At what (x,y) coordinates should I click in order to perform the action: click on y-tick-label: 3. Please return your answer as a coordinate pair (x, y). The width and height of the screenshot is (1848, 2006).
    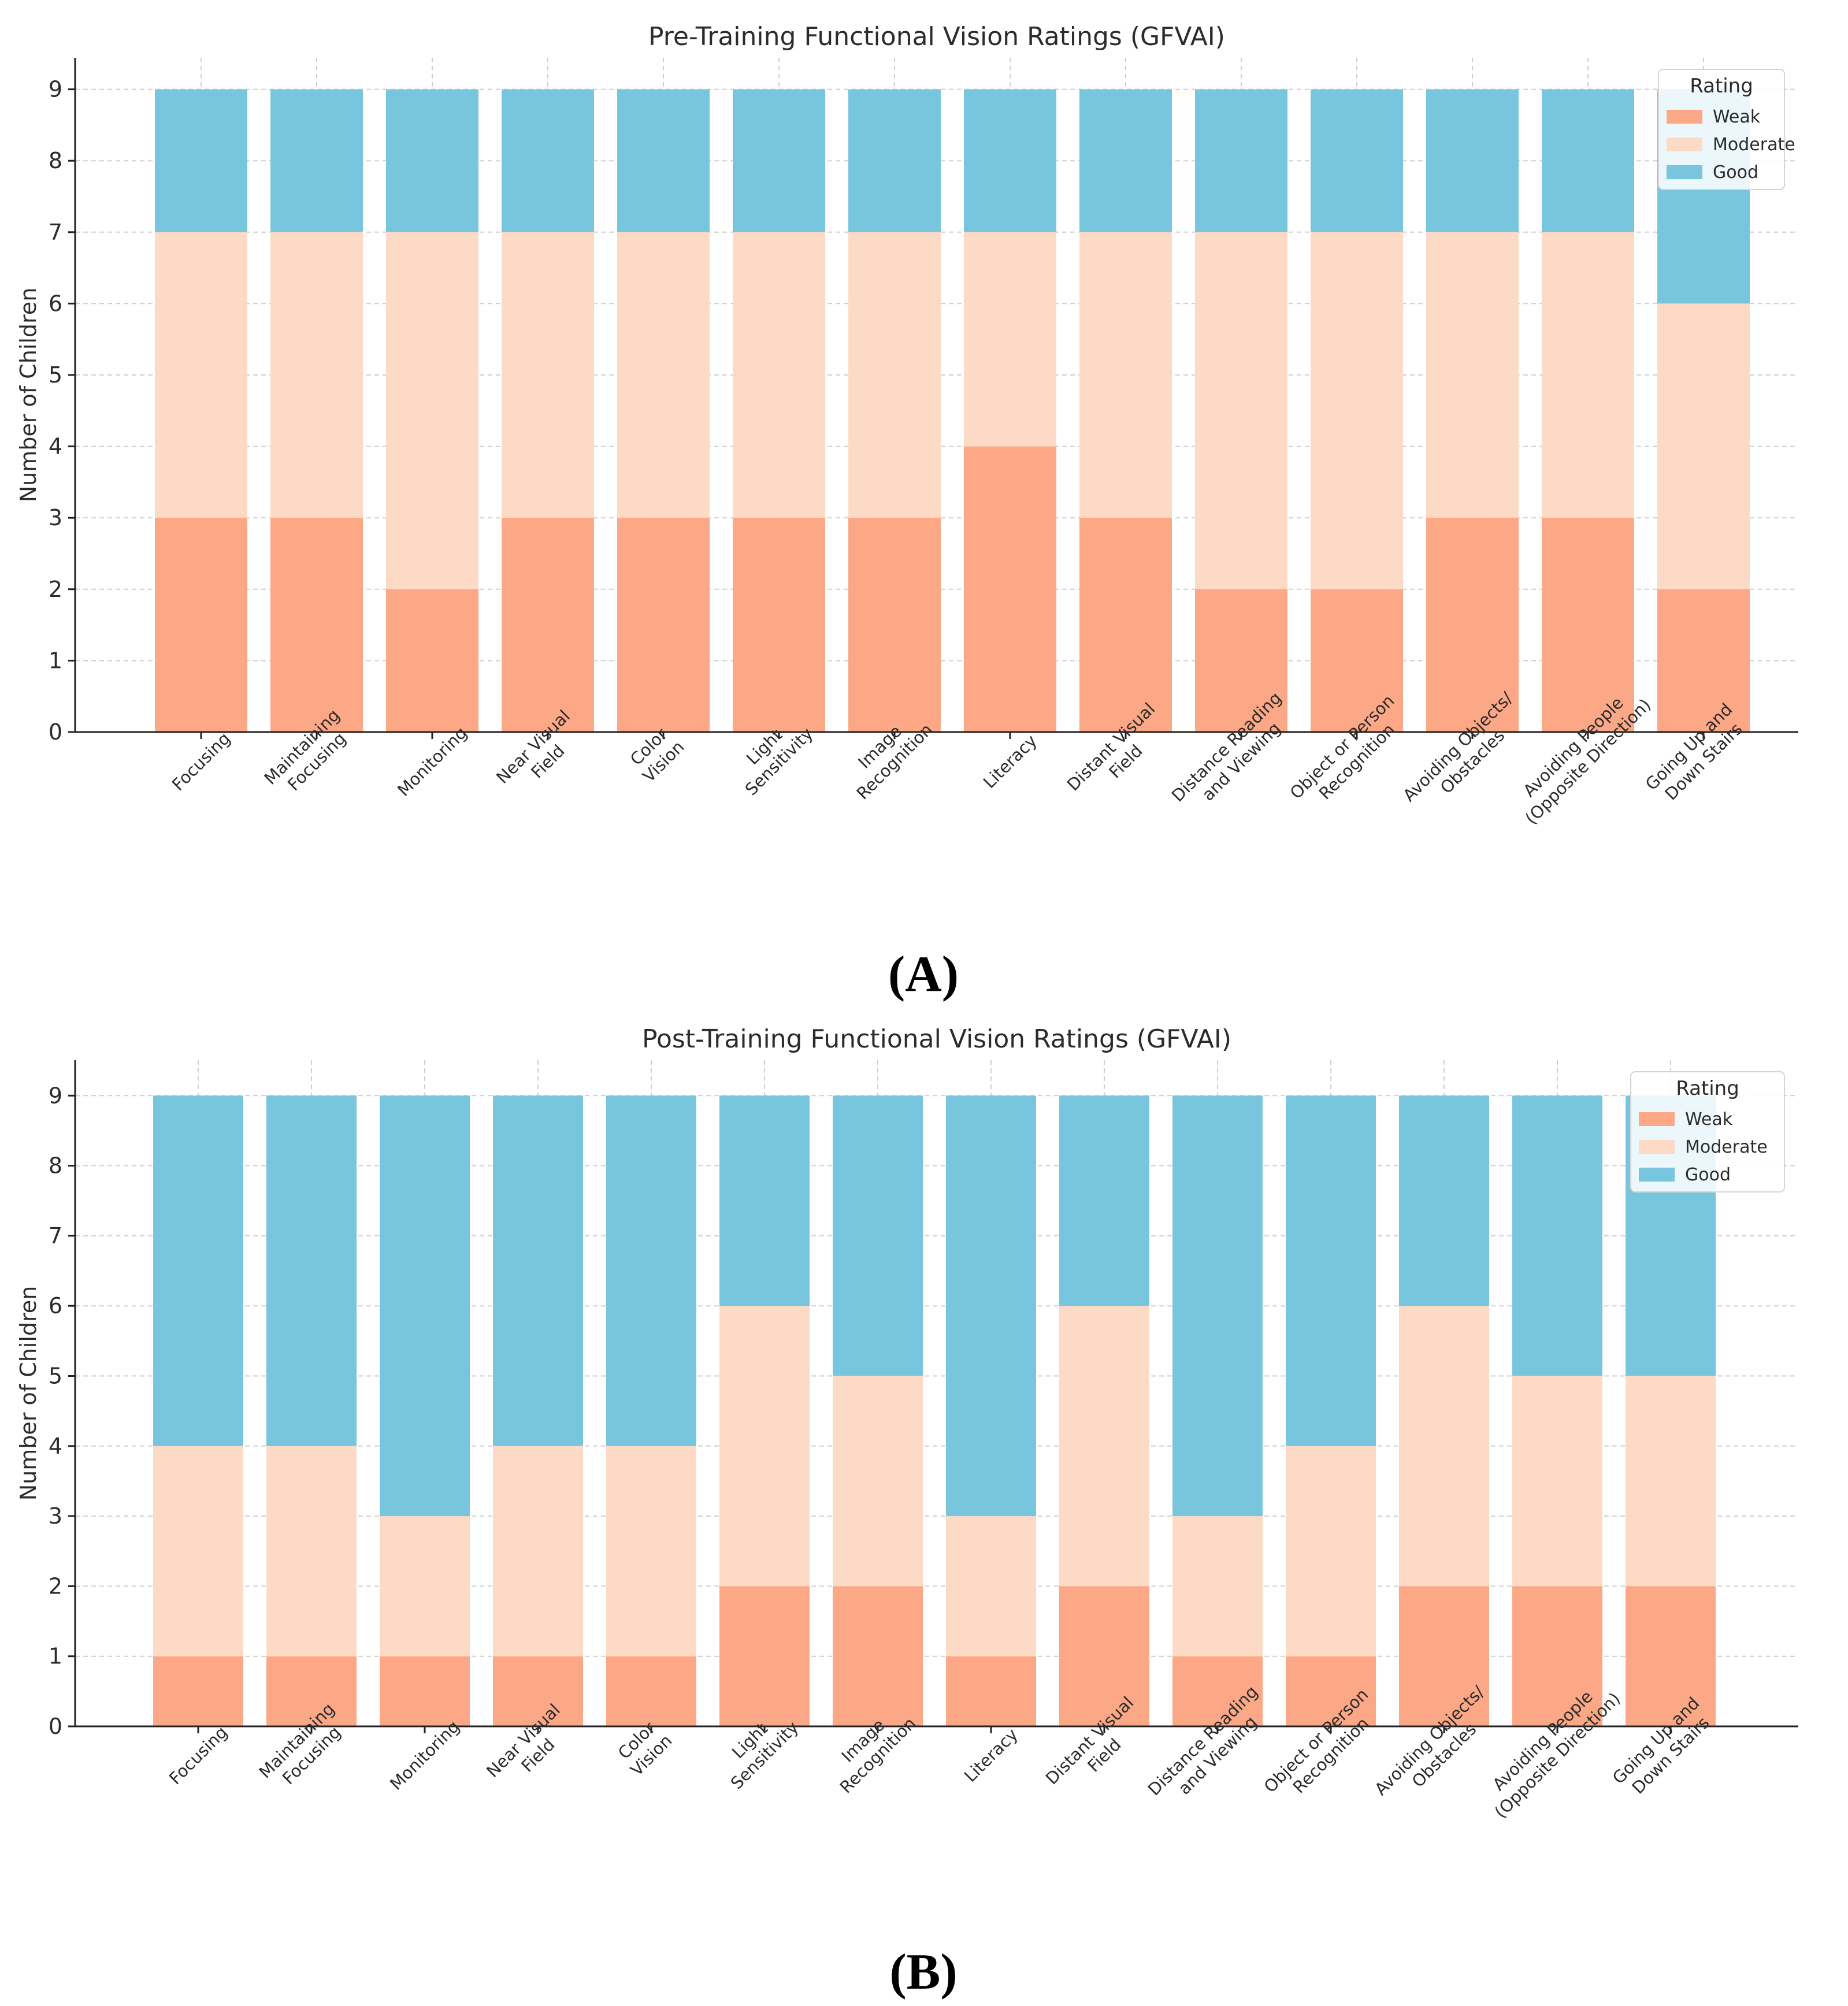
    Looking at the image, I should click on (55, 517).